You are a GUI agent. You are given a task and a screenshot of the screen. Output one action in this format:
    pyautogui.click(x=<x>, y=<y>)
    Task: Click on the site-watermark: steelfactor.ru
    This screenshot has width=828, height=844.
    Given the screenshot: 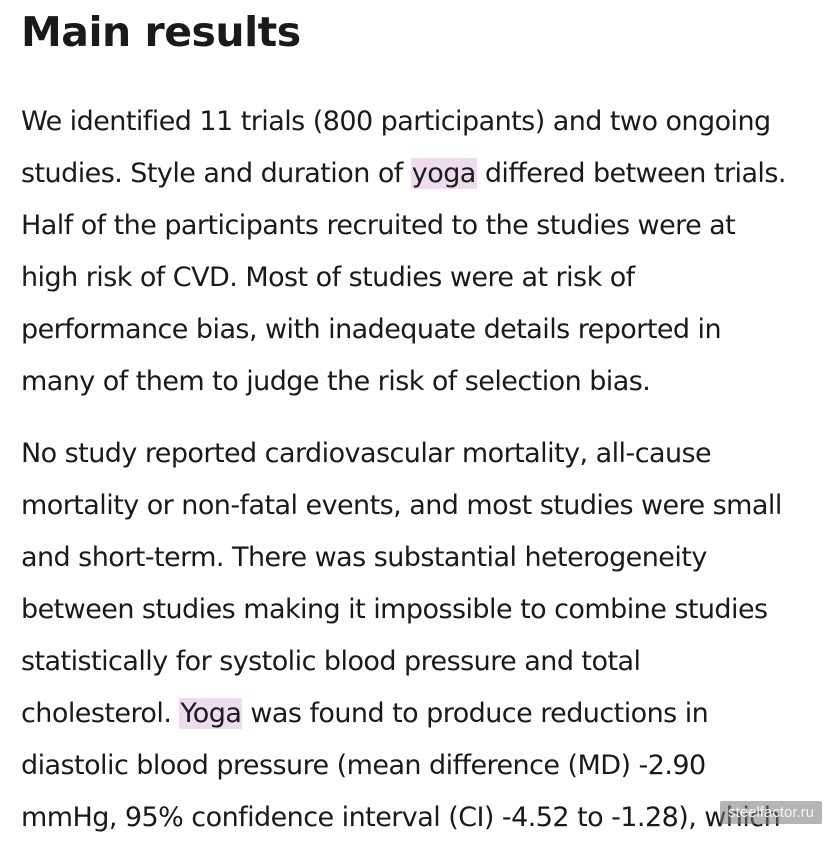 What is the action you would take?
    pyautogui.click(x=771, y=812)
    